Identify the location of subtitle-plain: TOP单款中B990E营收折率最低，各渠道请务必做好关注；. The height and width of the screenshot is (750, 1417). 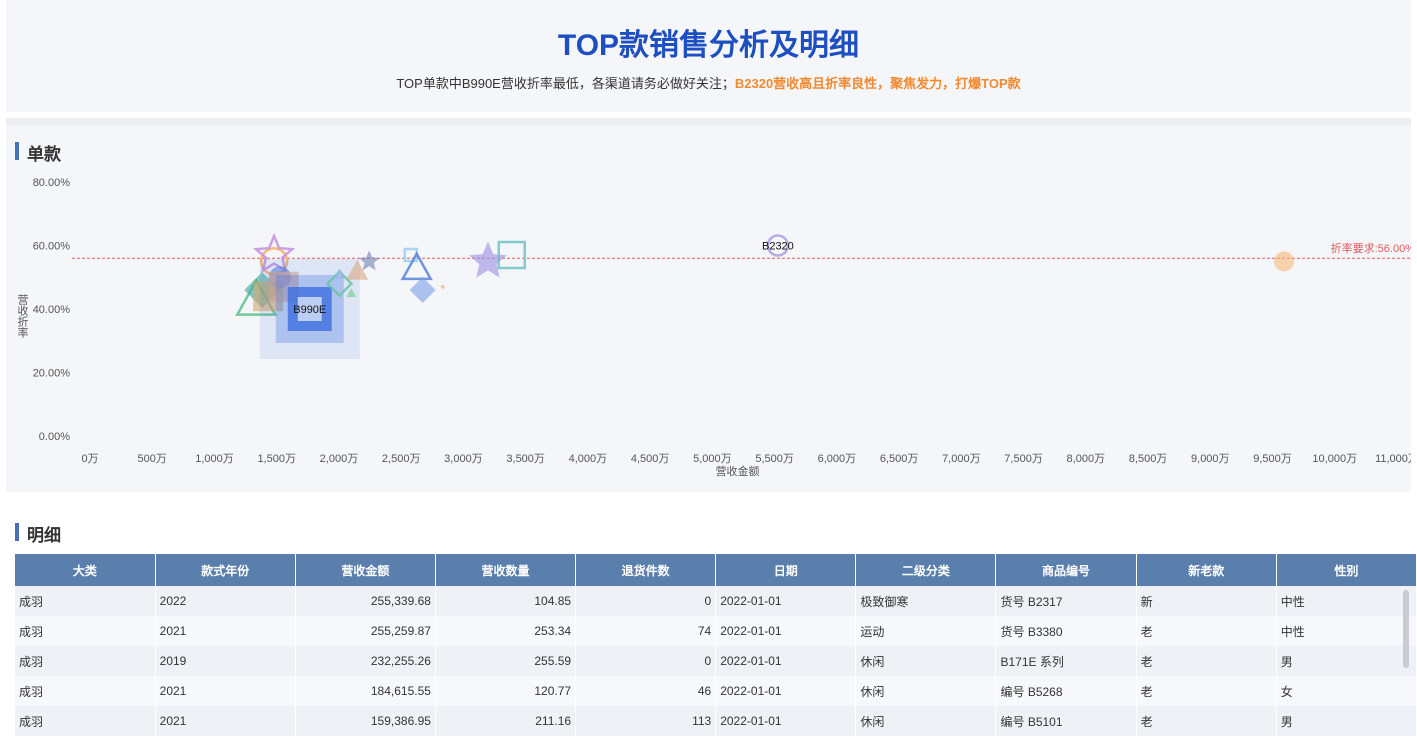
(565, 83).